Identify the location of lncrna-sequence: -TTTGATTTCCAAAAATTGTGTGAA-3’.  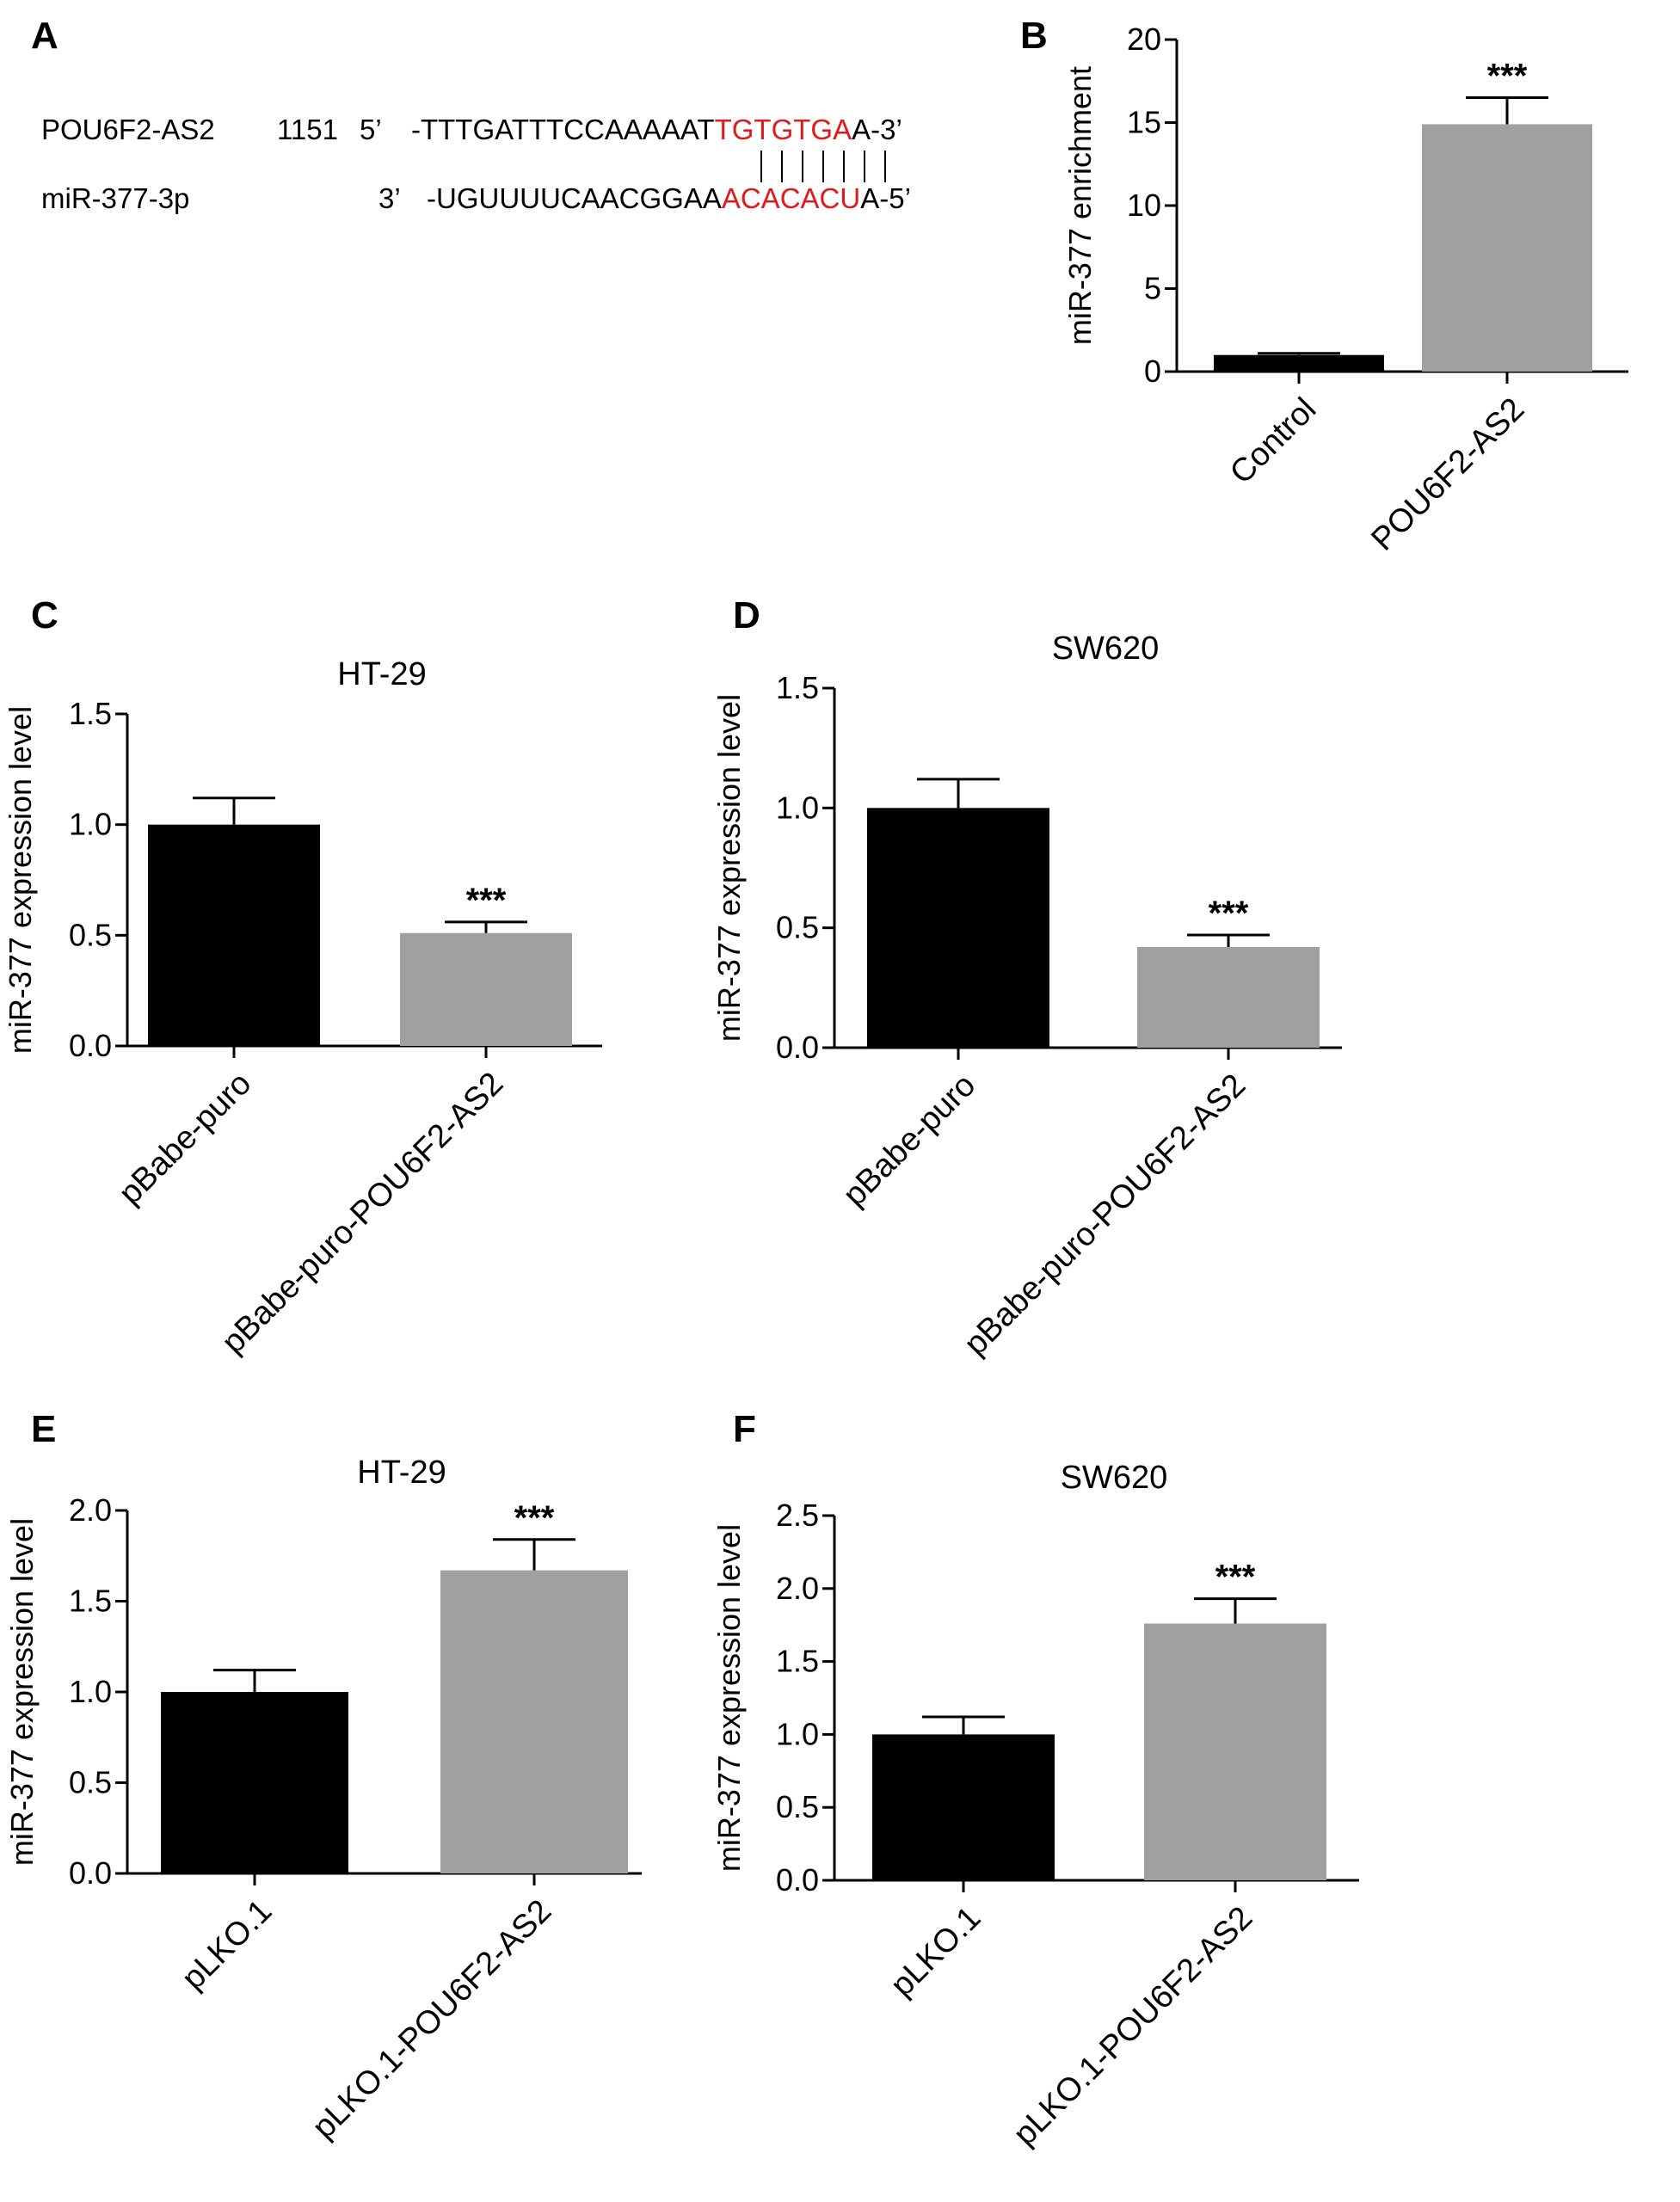
(657, 129).